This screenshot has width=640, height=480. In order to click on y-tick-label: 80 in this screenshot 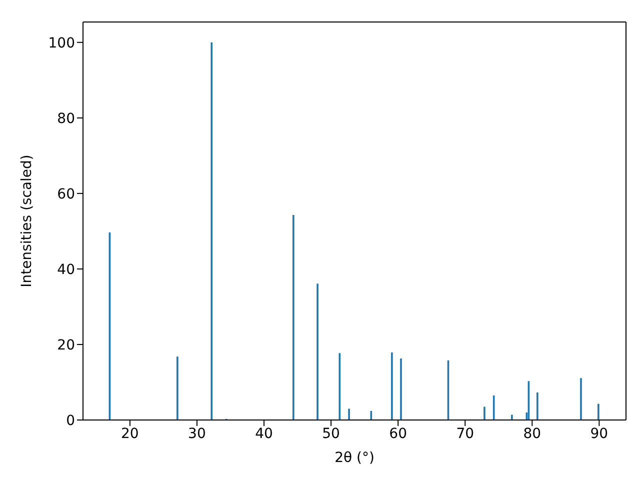, I will do `click(66, 118)`.